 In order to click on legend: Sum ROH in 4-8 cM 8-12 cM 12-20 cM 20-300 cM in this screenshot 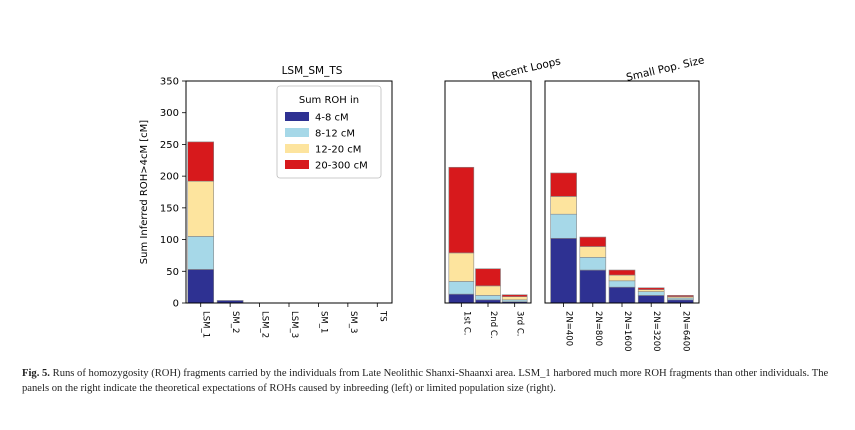, I will do `click(329, 132)`.